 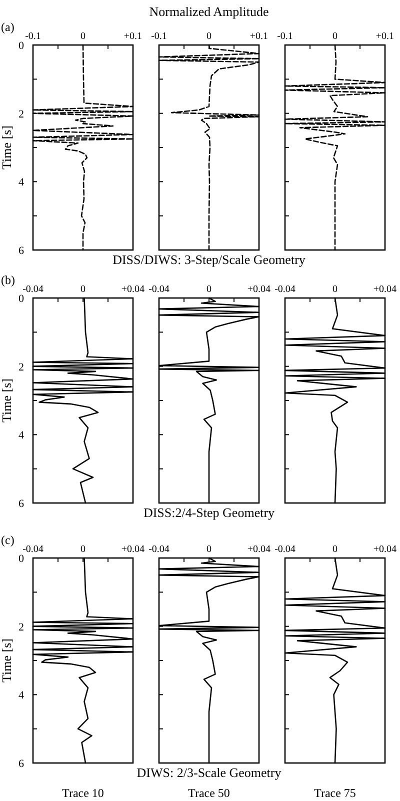 I want to click on chart-title: Normalized Amplitude, so click(x=209, y=11).